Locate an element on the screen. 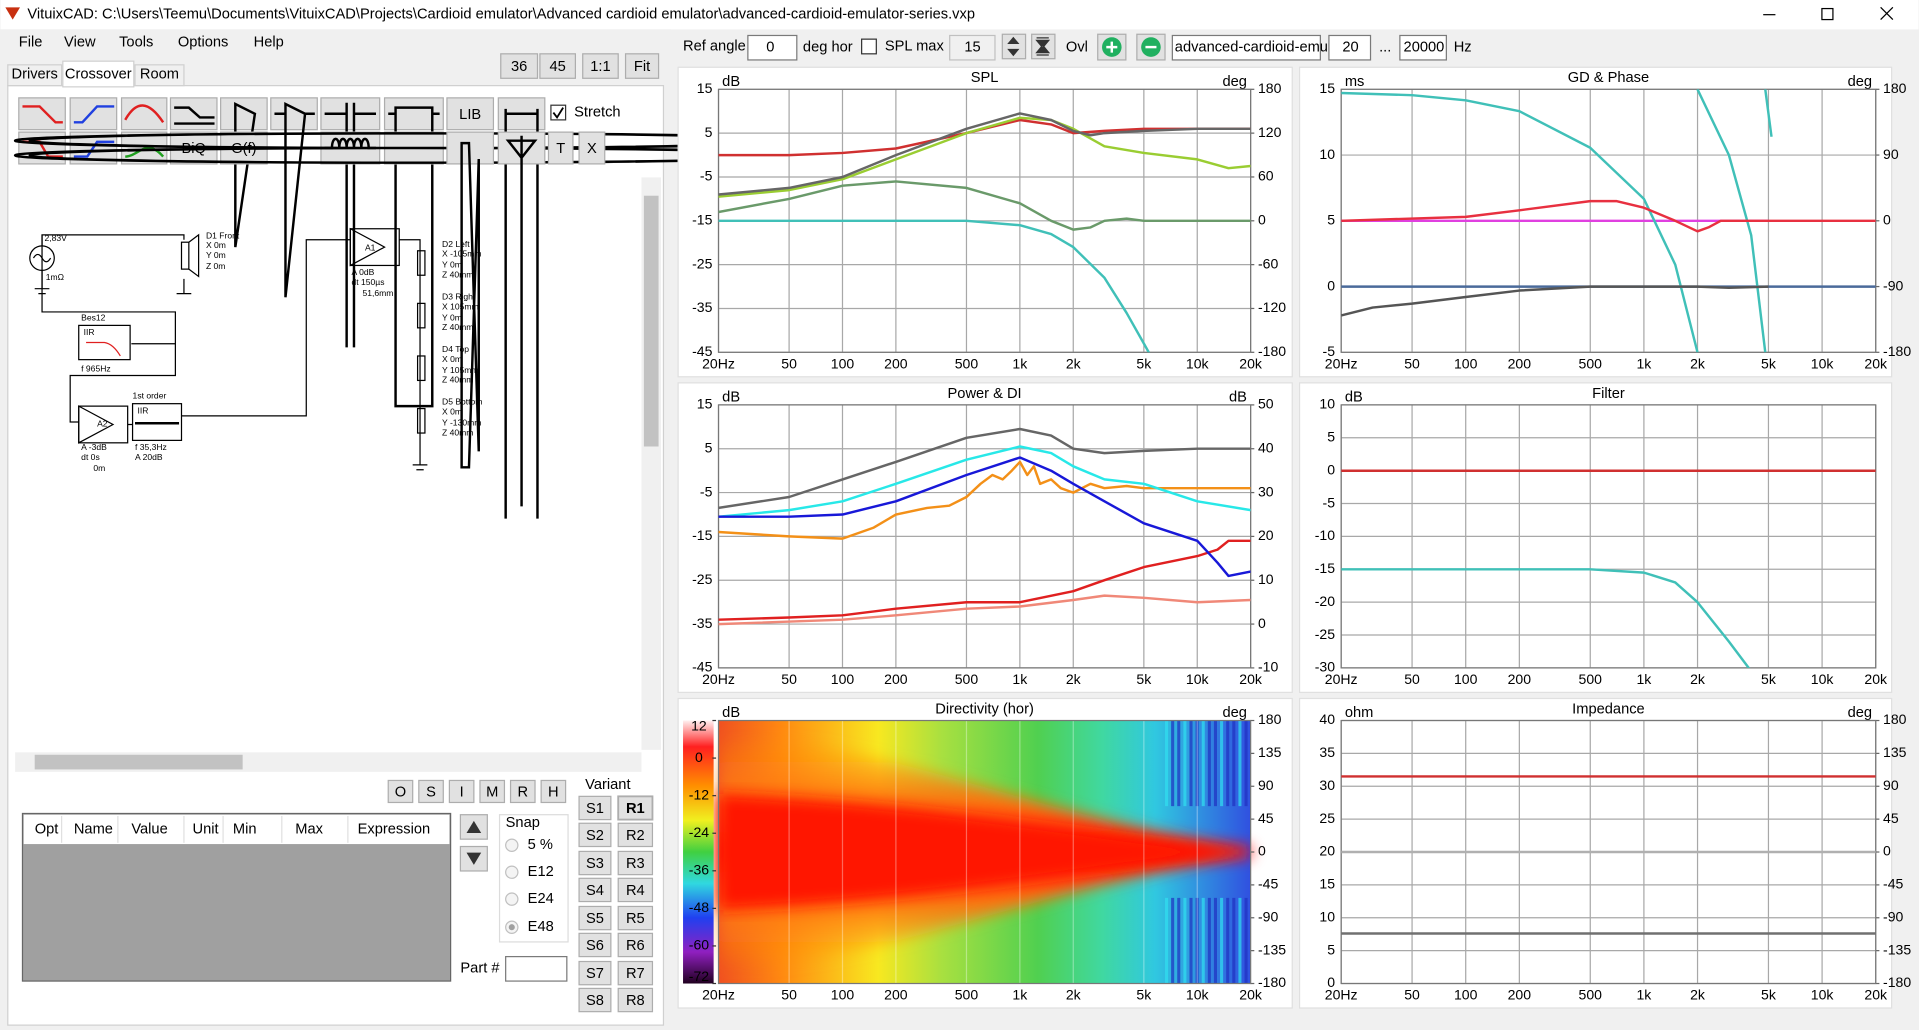 The image size is (1919, 1030). y2-tick-label: 20 is located at coordinates (1266, 535).